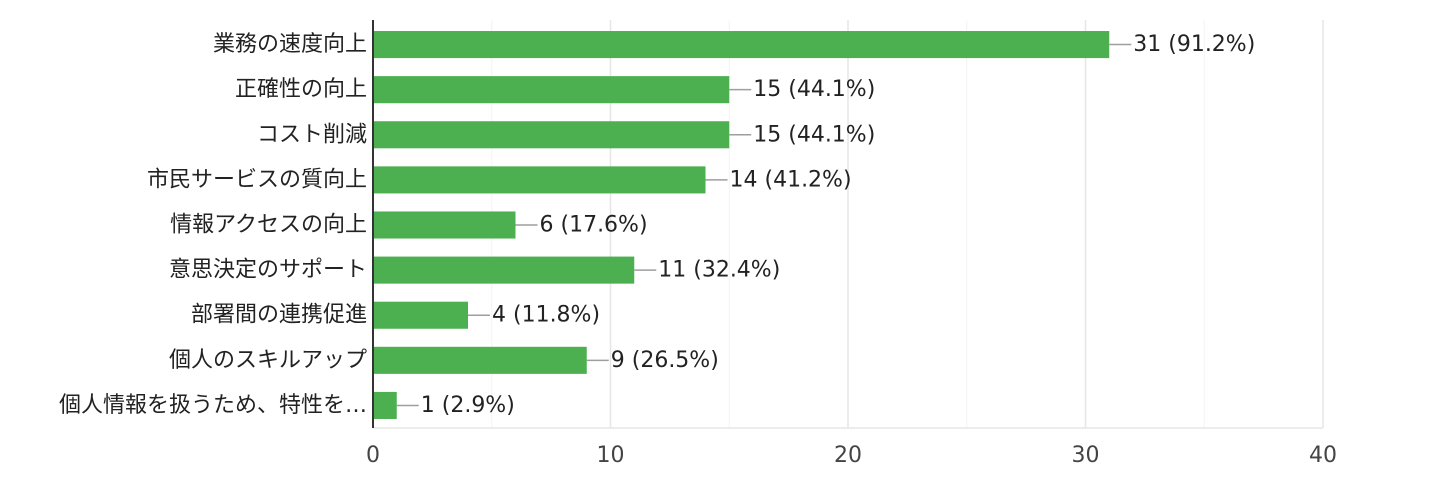 The image size is (1450, 498). I want to click on data-label: 31 (91.2%), so click(1194, 44).